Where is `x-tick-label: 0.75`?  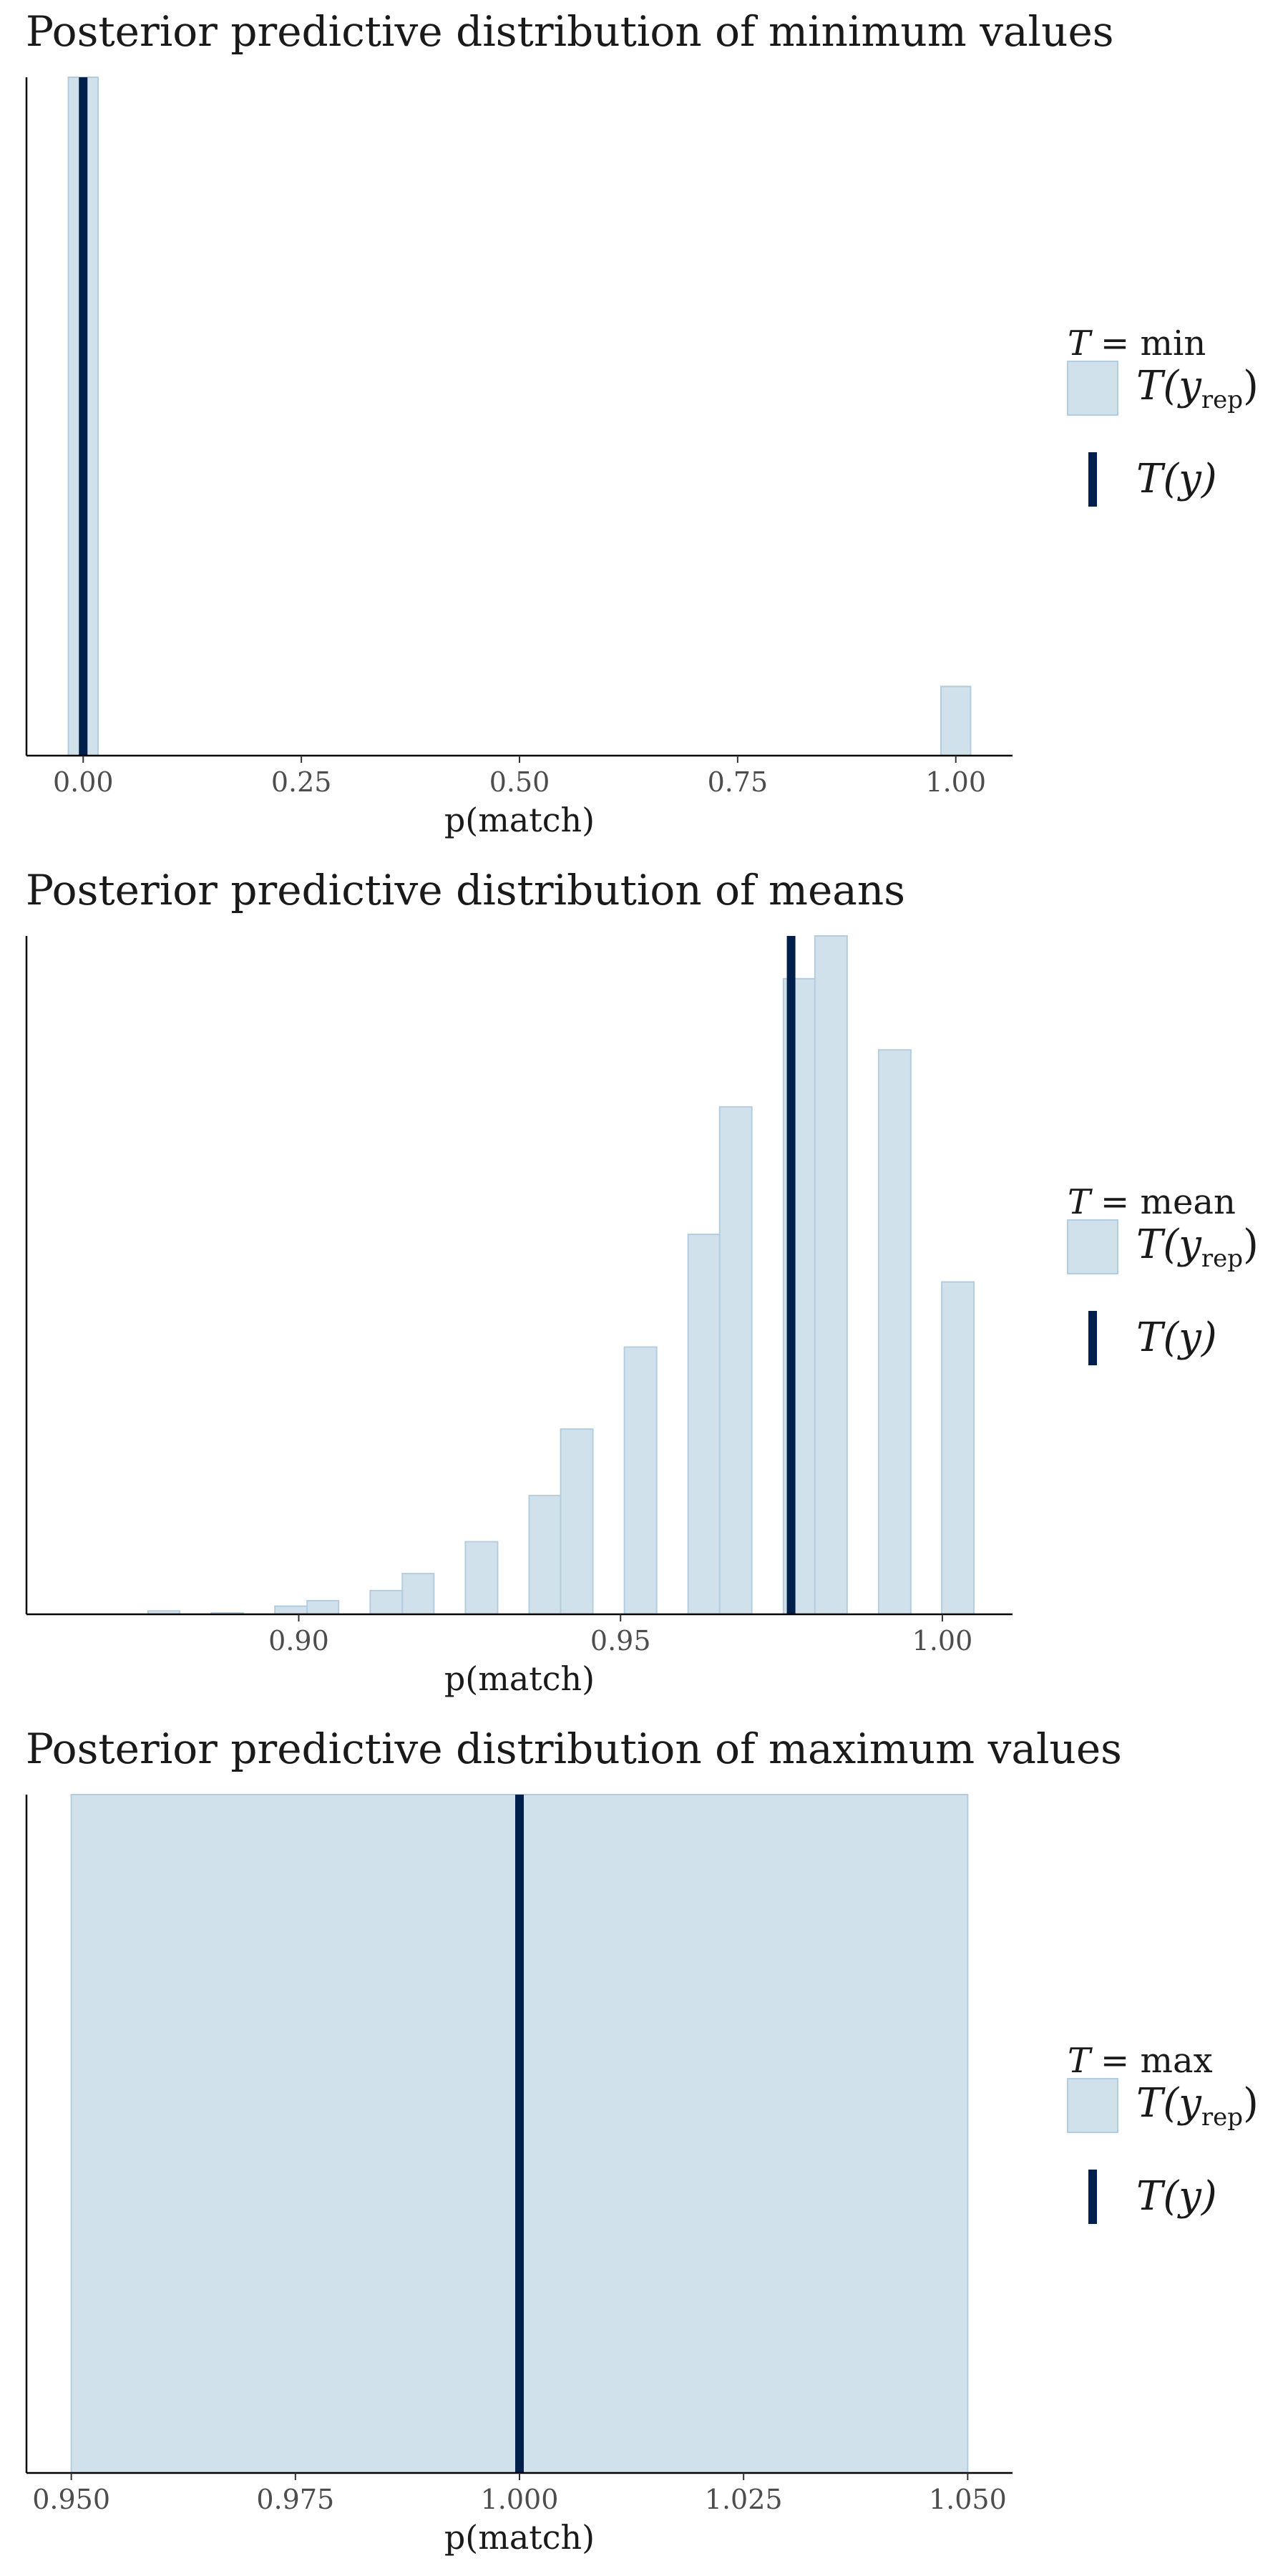
x-tick-label: 0.75 is located at coordinates (738, 782).